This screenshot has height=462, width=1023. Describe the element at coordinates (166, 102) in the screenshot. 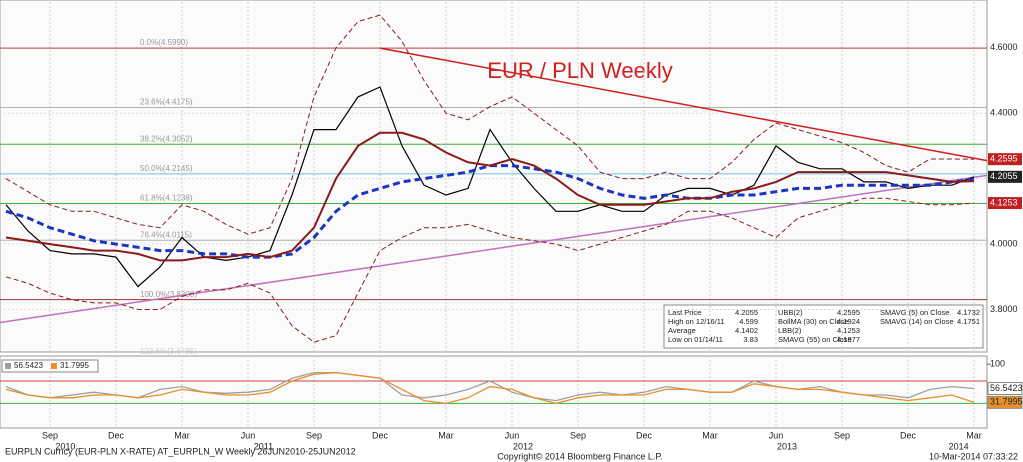

I see `fib-label: 23.6%(4.4175)` at that location.